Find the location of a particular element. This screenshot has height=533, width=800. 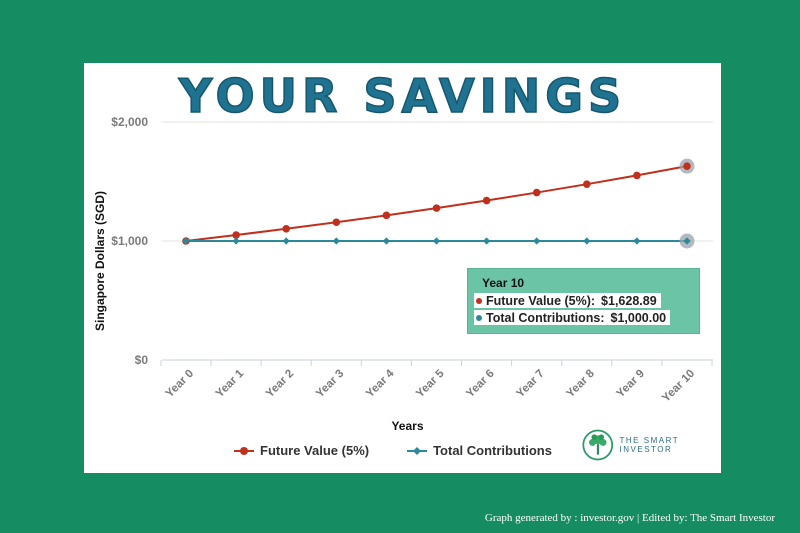

tooltip-row-total-contributions: Total Contributions: $1,000.00 is located at coordinates (572, 317).